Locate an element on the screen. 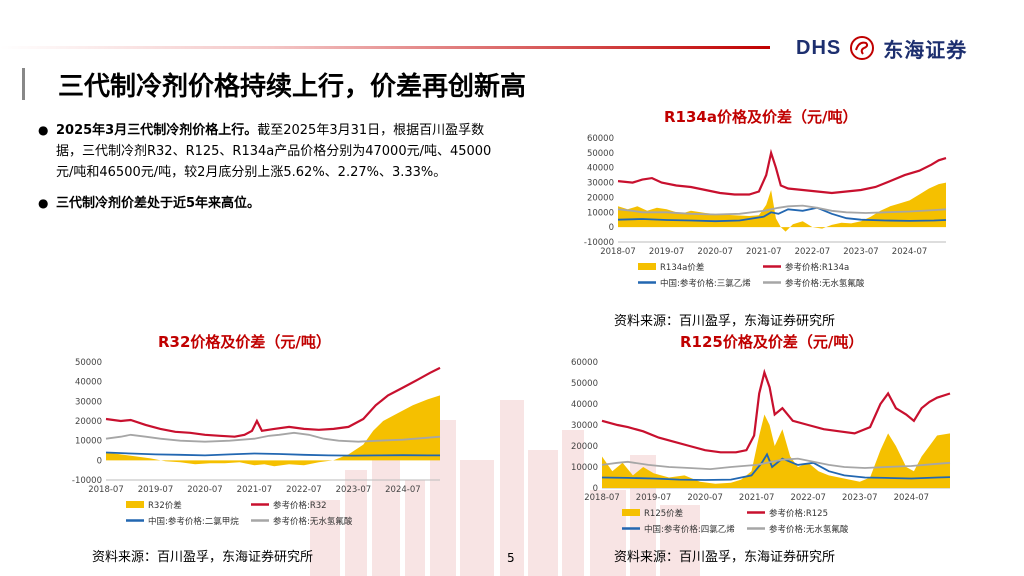 Image resolution: width=1024 pixels, height=576 pixels. legend-label: 参考价格:R134a is located at coordinates (817, 267).